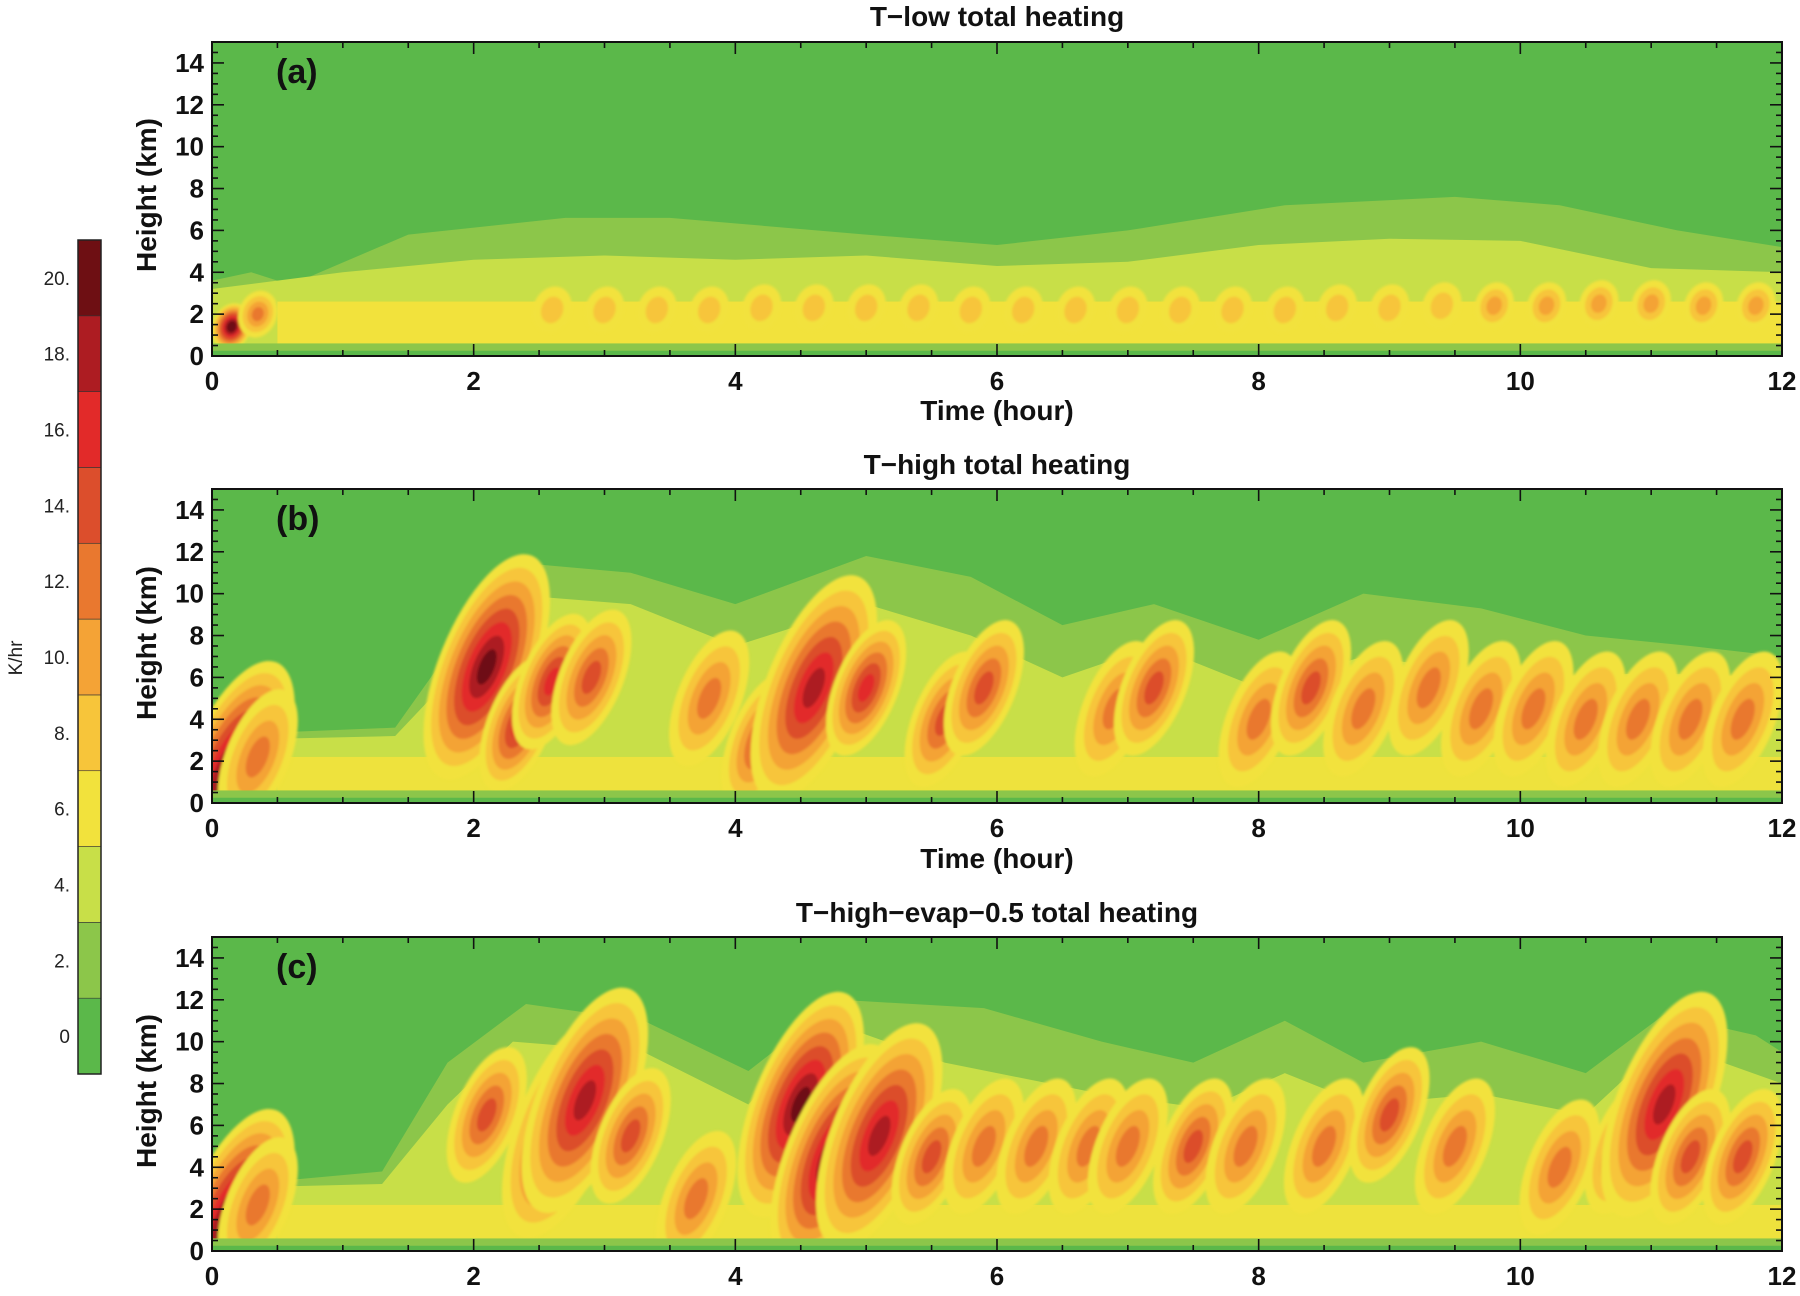 The image size is (1800, 1296). I want to click on colorbar-tick-label: 20., so click(57, 279).